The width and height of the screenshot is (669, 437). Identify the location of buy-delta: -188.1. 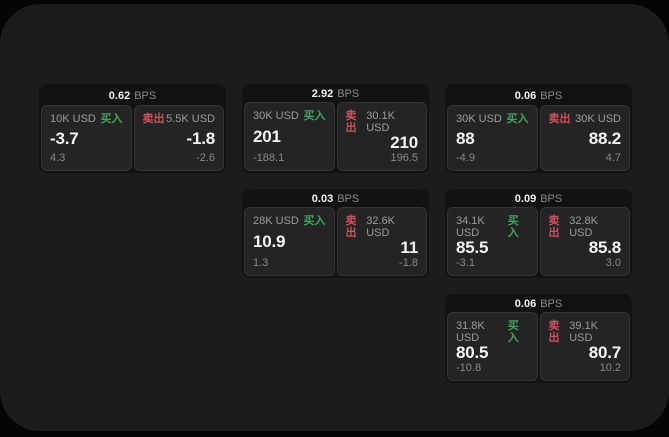
(269, 158).